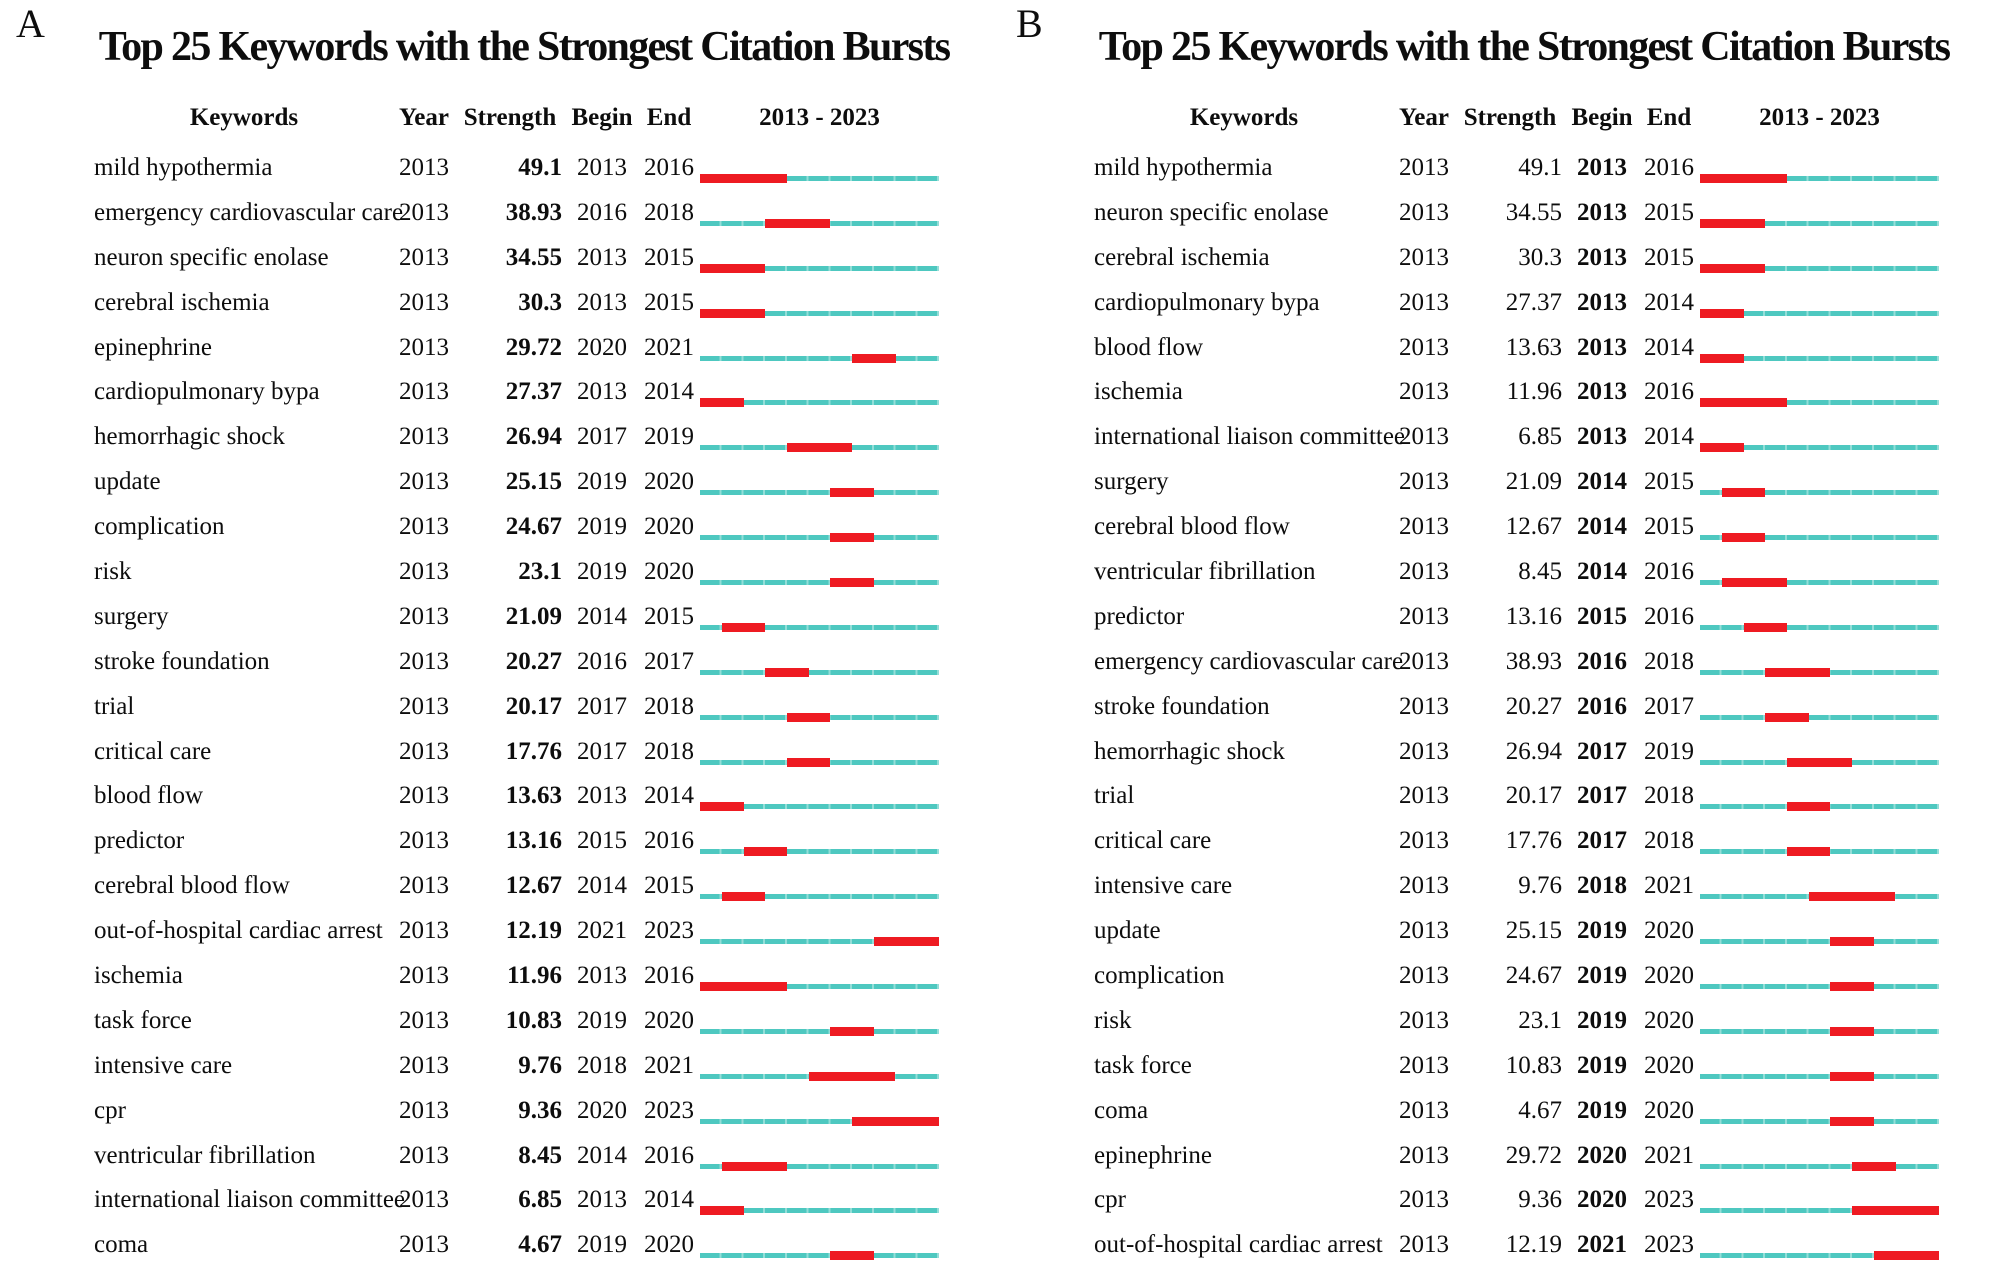 Image resolution: width=2000 pixels, height=1272 pixels. I want to click on burst-row: epinephrine 2013 29.72 2020 2021, so click(1547, 1155).